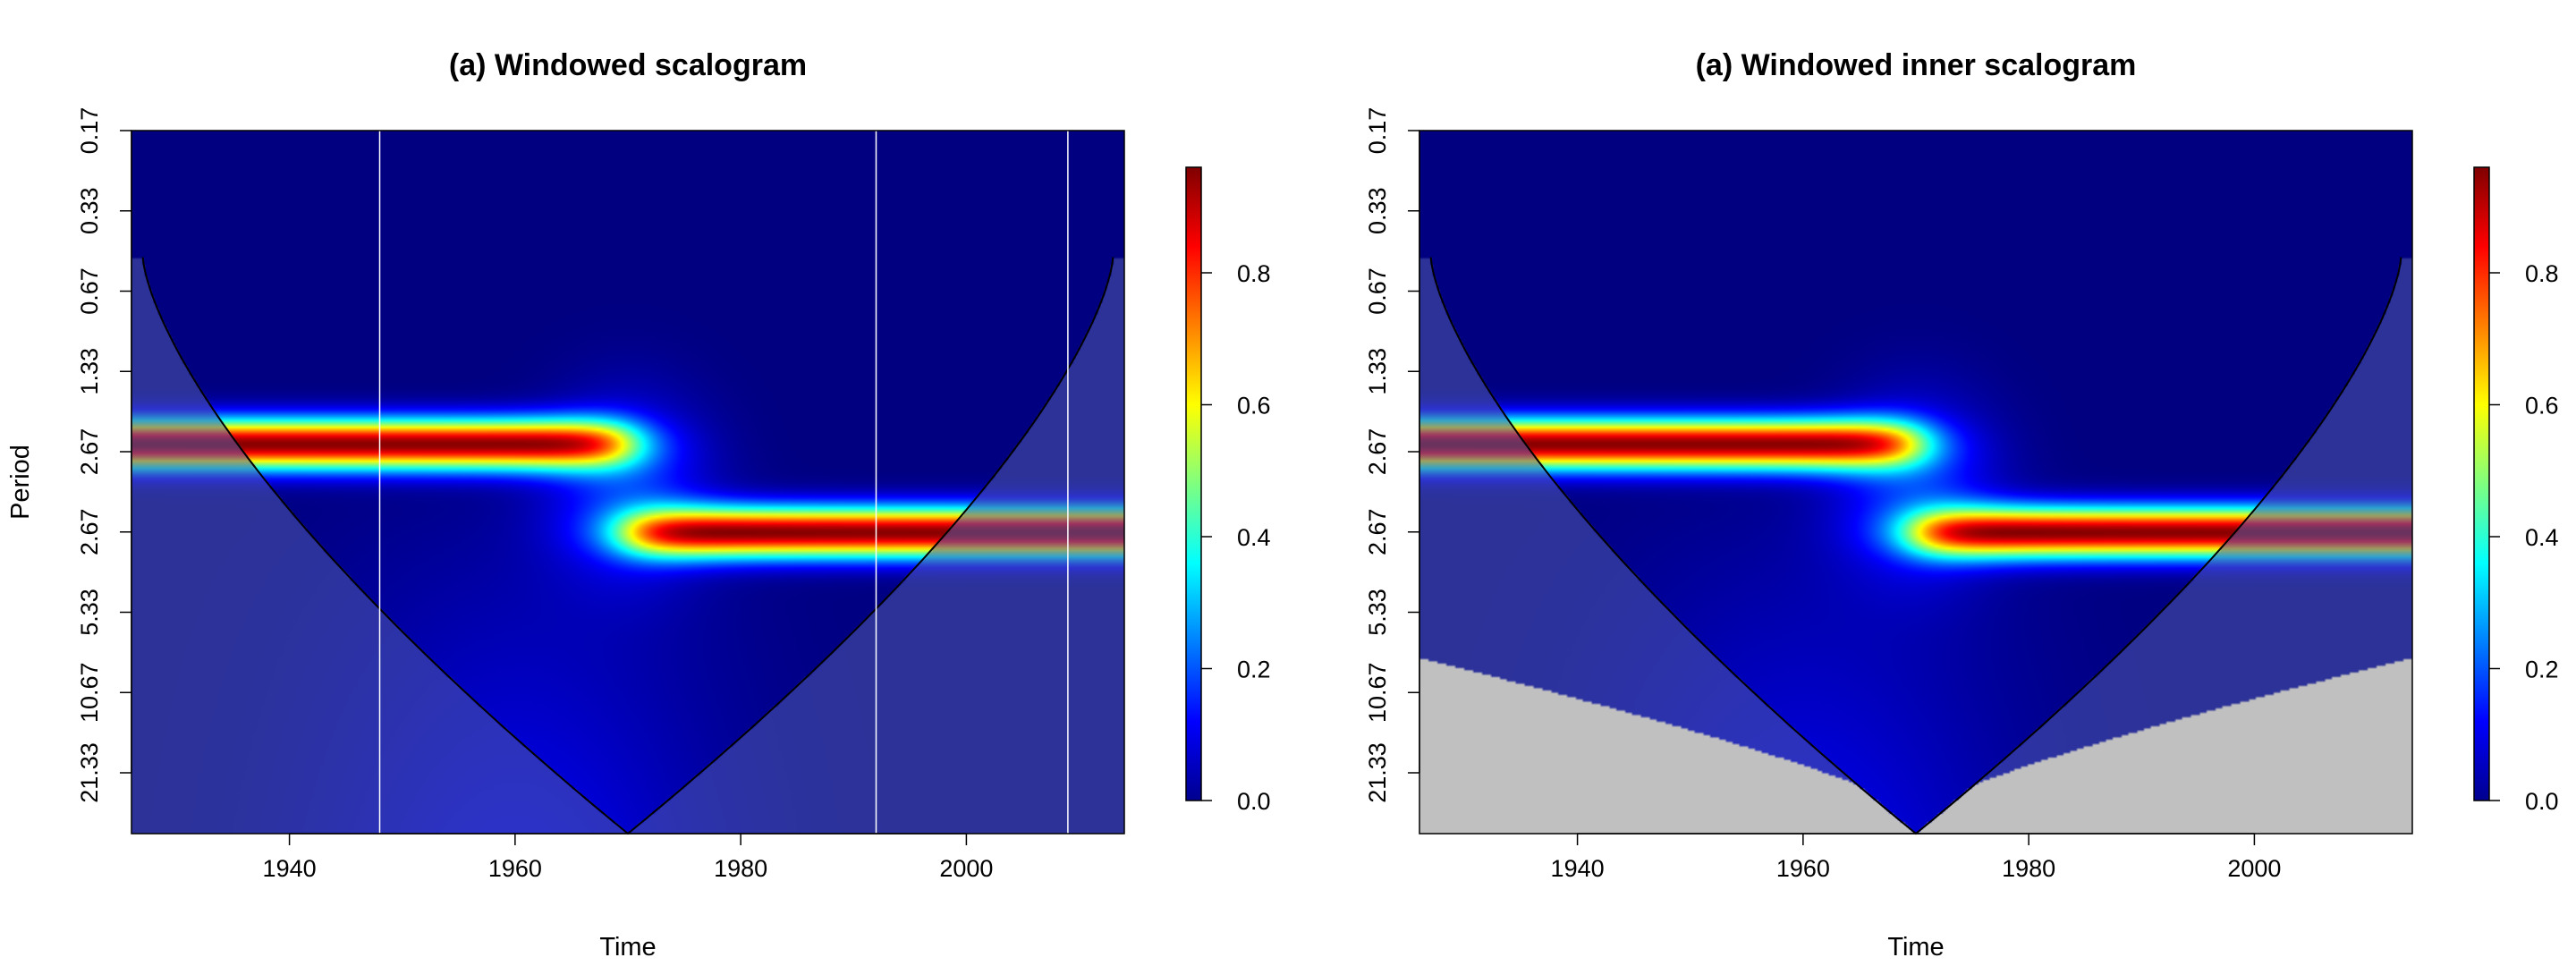 The image size is (2576, 966). What do you see at coordinates (1916, 65) in the screenshot?
I see `chart-title: (a) Windowed inner scalogram` at bounding box center [1916, 65].